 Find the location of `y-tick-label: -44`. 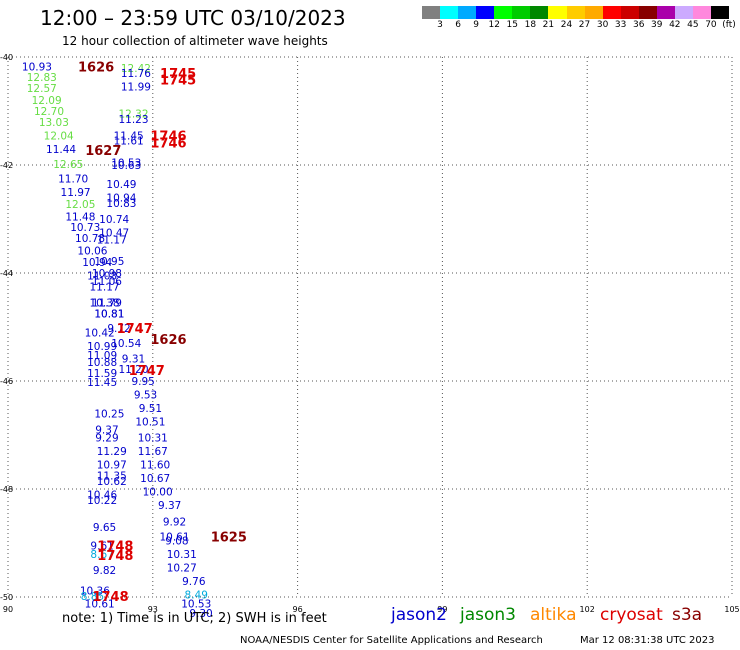

y-tick-label: -44 is located at coordinates (6, 273).